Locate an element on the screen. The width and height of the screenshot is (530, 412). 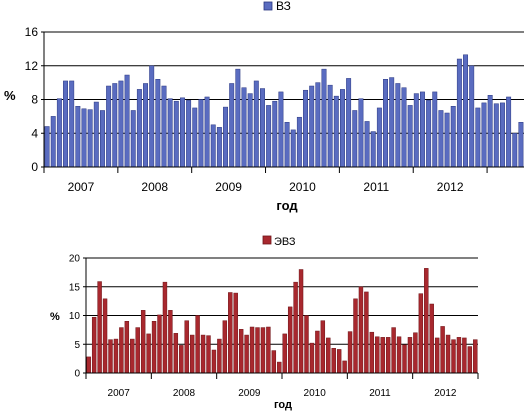
chart-2-y-ticks: 0 5 10 15 20 is located at coordinates (77, 317).